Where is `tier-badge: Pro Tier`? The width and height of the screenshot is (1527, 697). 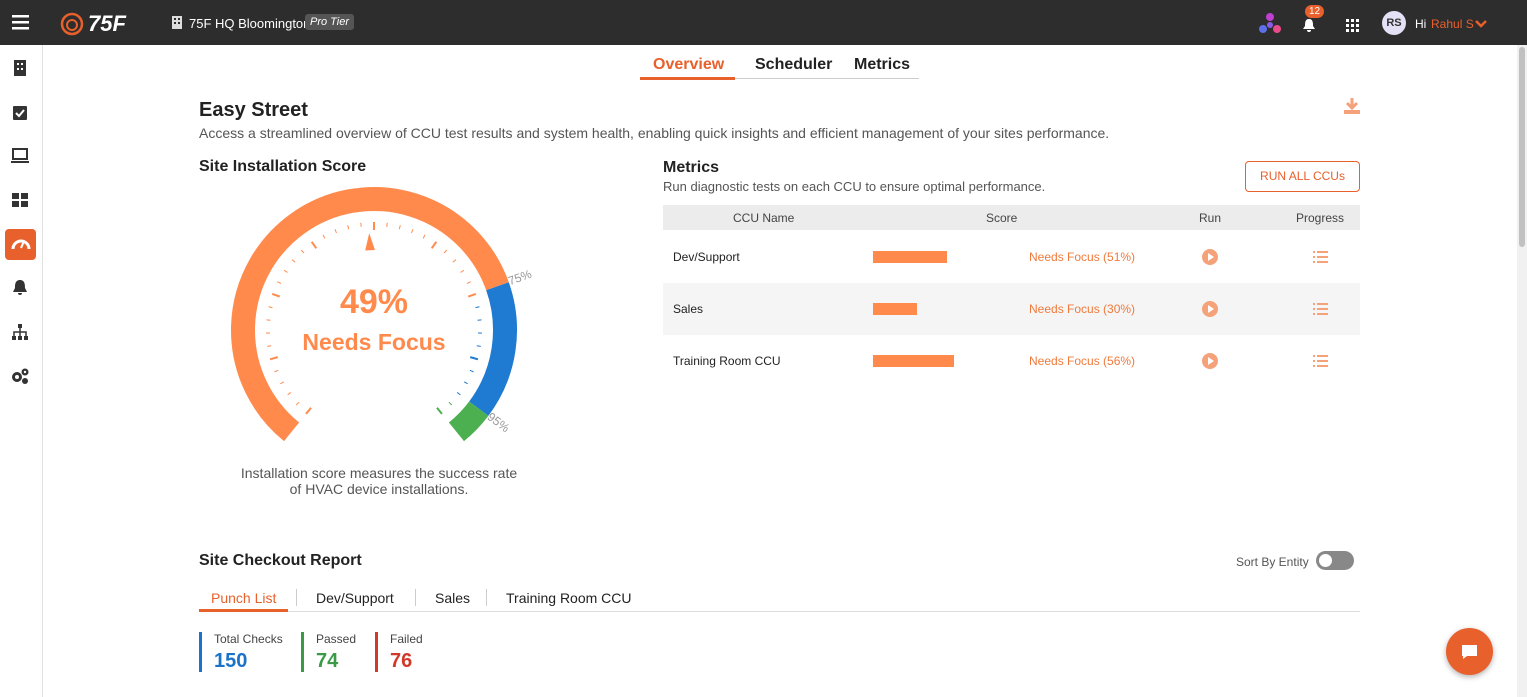 tier-badge: Pro Tier is located at coordinates (330, 22).